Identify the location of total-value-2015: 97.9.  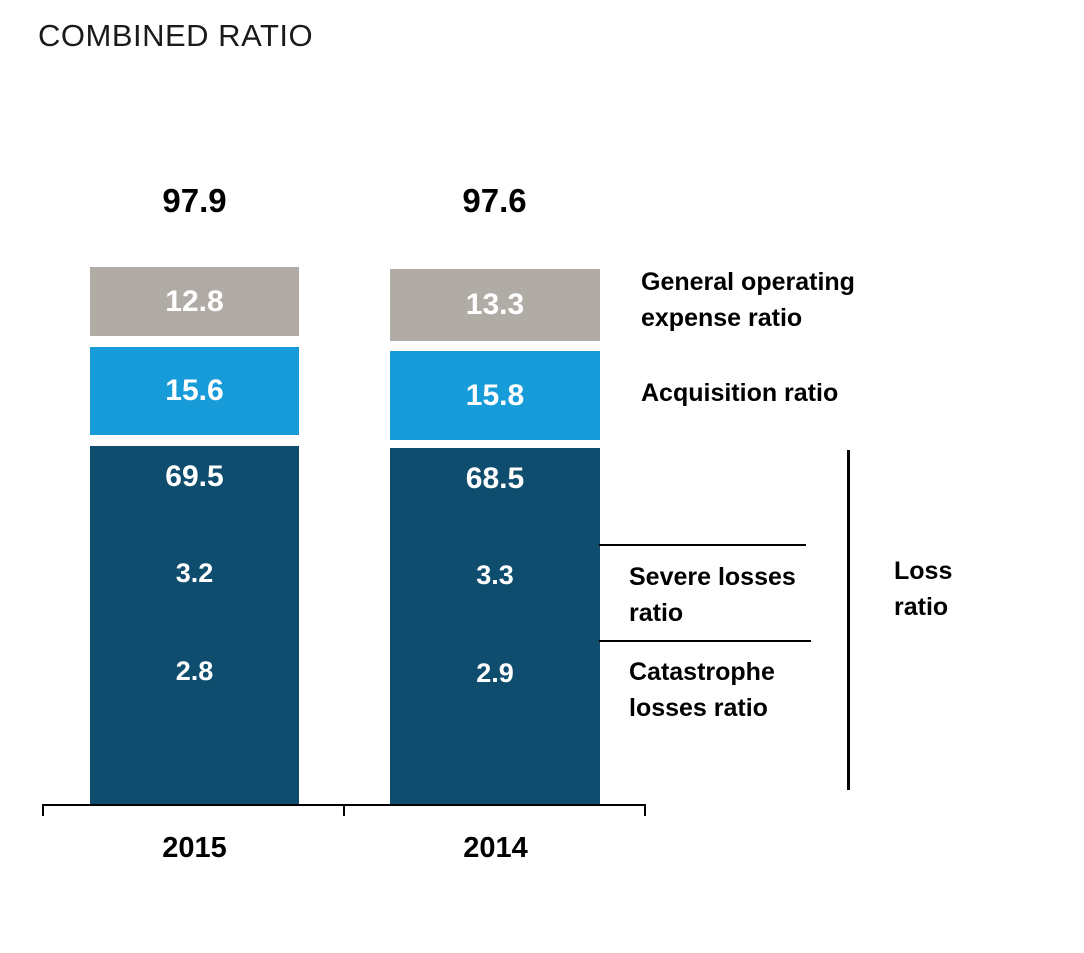
(194, 200).